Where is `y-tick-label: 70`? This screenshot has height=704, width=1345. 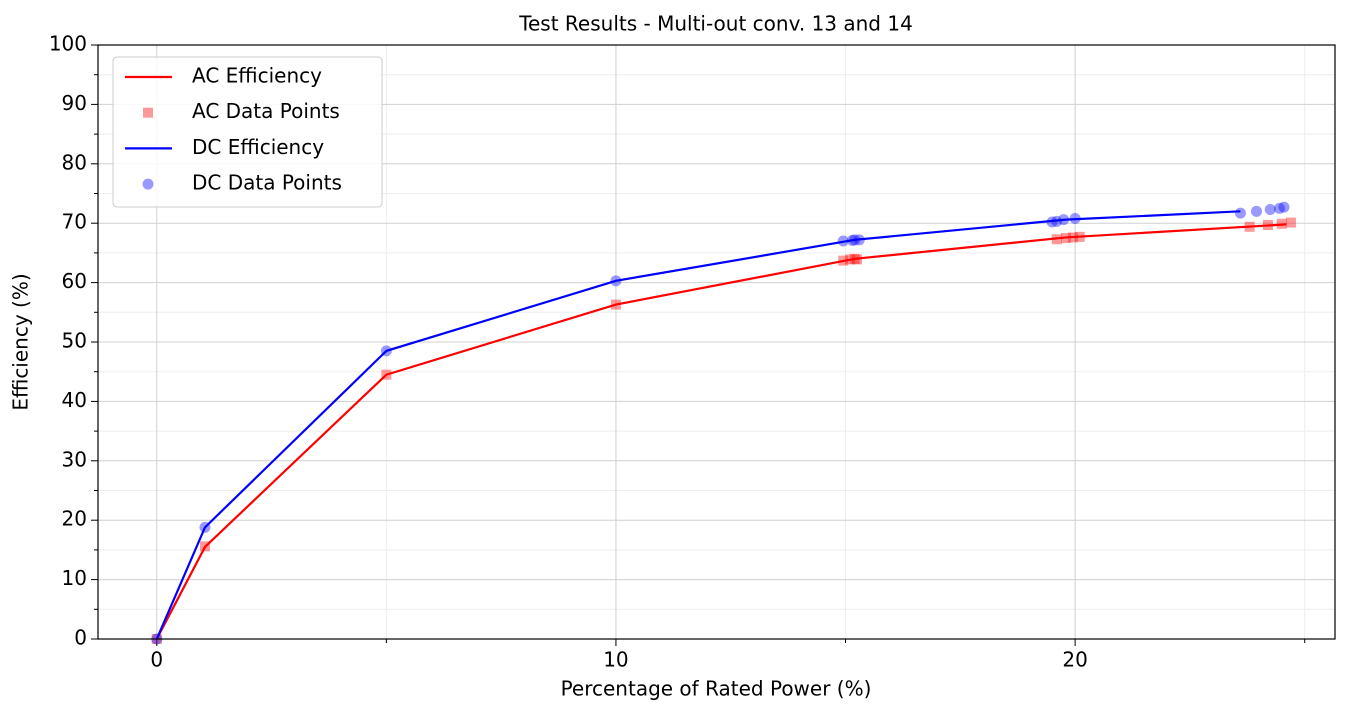
y-tick-label: 70 is located at coordinates (74, 222).